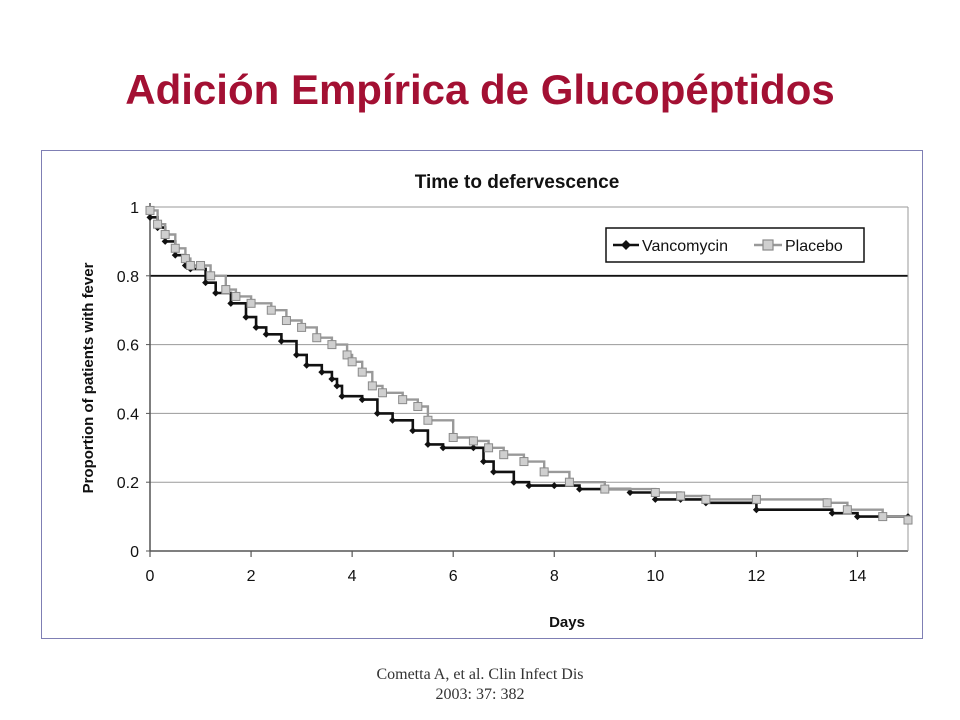 Image resolution: width=960 pixels, height=720 pixels. What do you see at coordinates (685, 246) in the screenshot?
I see `legend-label-vancomycin: Vancomycin` at bounding box center [685, 246].